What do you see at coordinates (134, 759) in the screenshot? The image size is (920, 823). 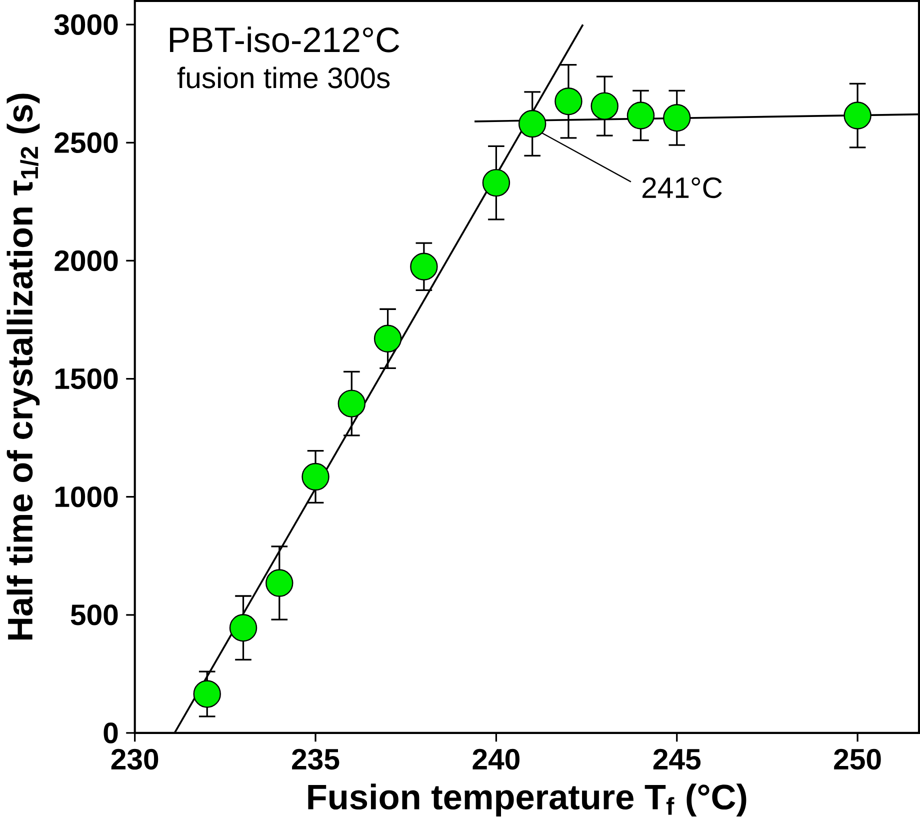 I see `x-tick-label: 230` at bounding box center [134, 759].